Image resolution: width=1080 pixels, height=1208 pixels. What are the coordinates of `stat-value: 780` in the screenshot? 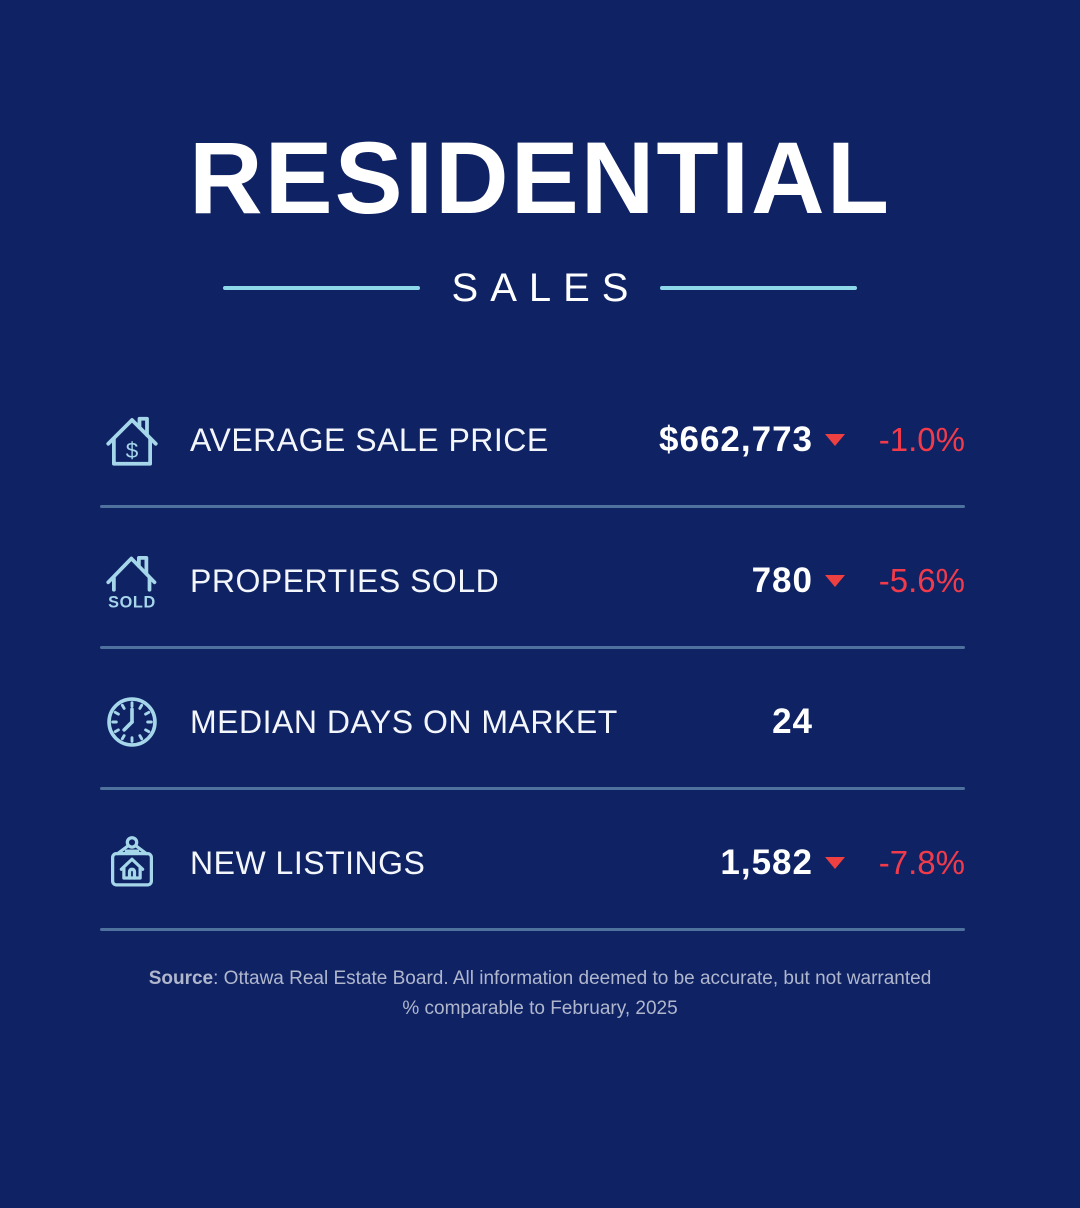 It's located at (782, 580).